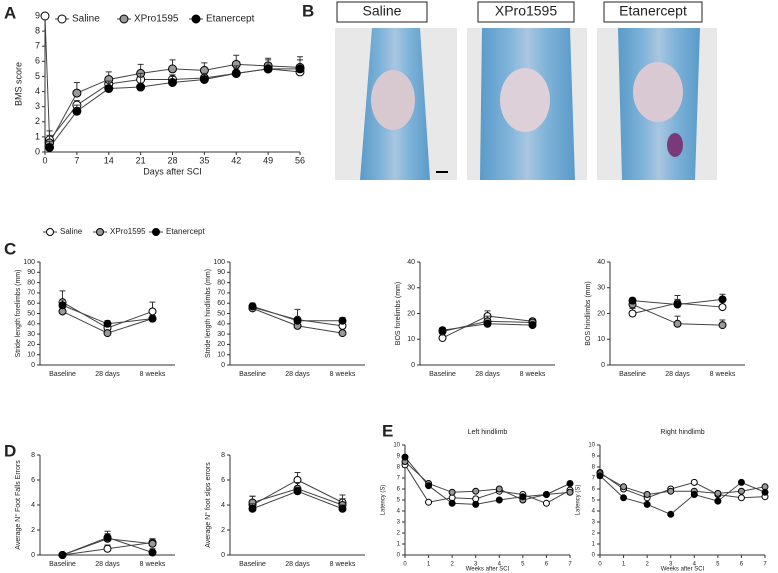 This screenshot has width=778, height=573. I want to click on x-tick-label: 1, so click(624, 565).